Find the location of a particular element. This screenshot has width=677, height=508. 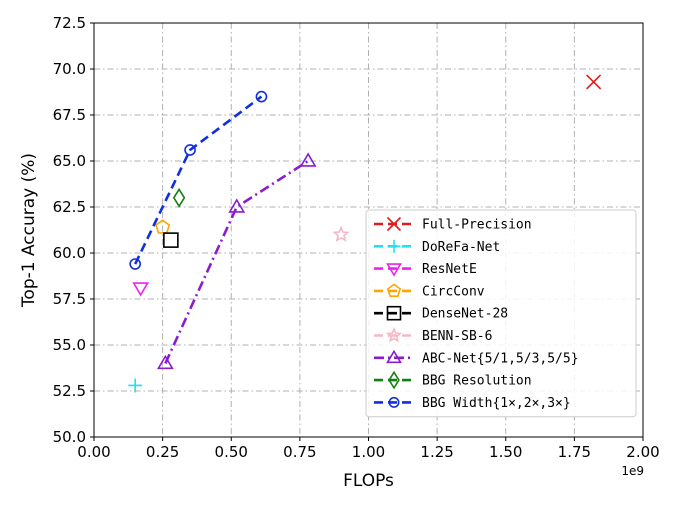

y-tick-label-5: 62.5 is located at coordinates (69, 207).